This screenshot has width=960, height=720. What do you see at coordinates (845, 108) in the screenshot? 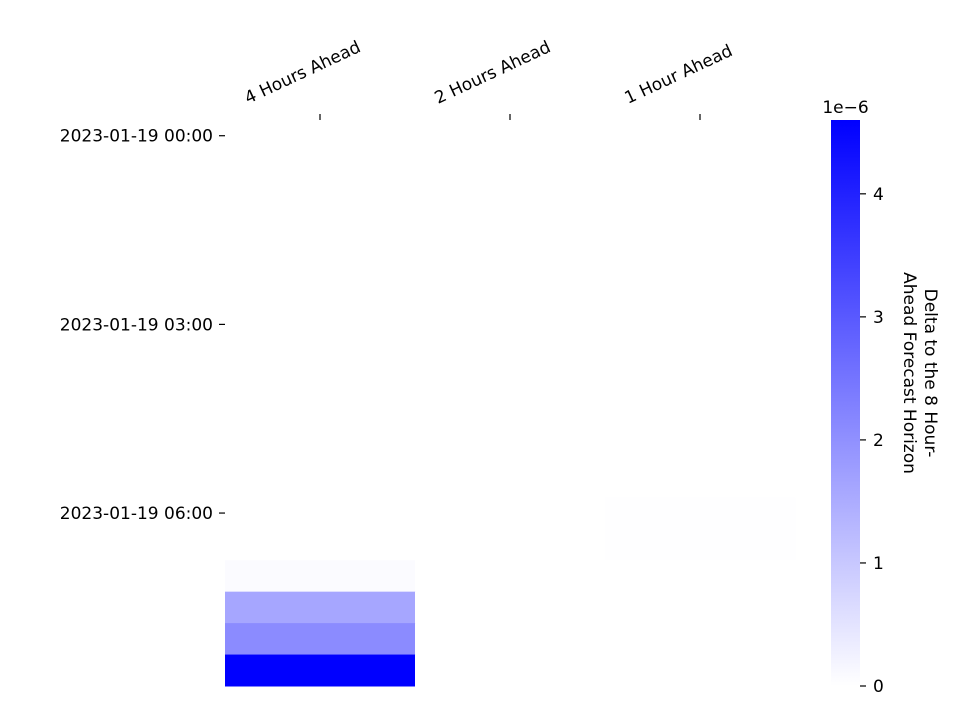
I see `colorbar-multiplier: 1e−6` at bounding box center [845, 108].